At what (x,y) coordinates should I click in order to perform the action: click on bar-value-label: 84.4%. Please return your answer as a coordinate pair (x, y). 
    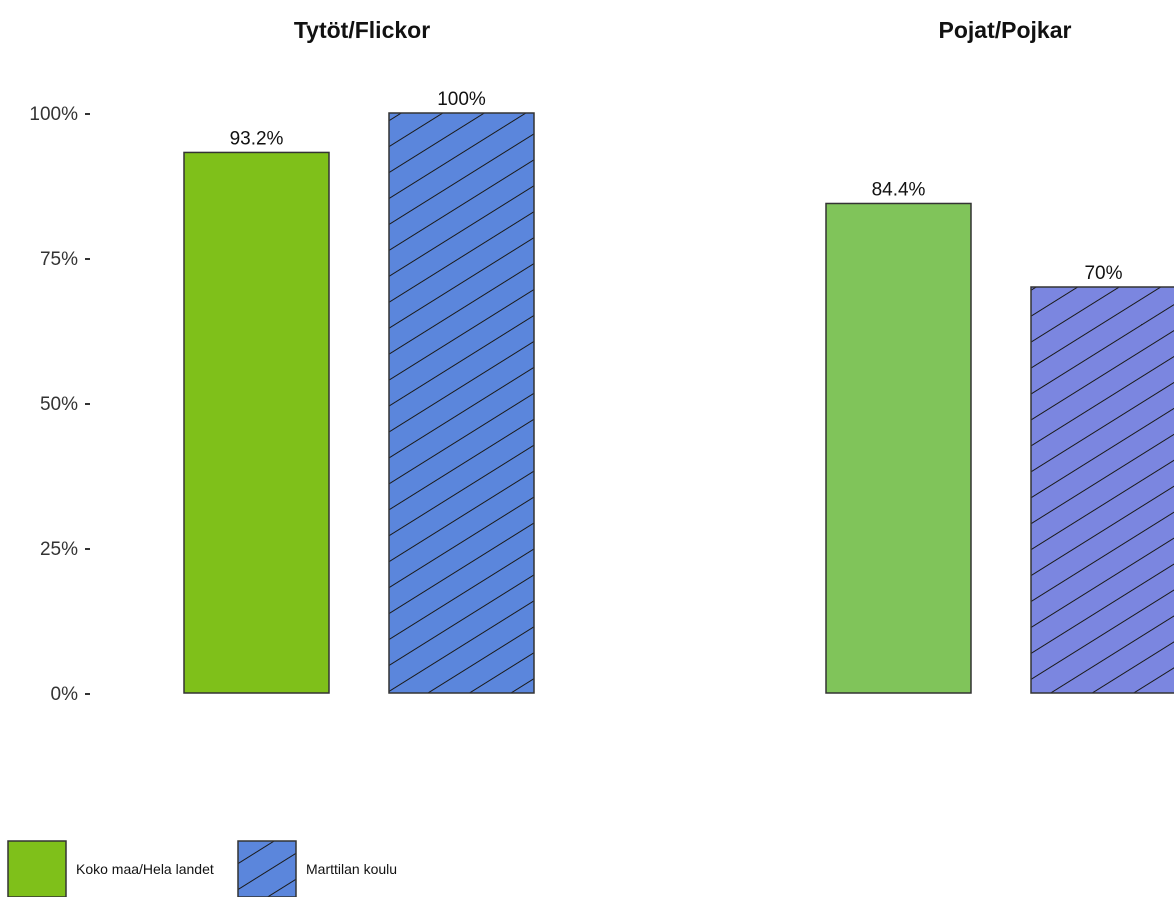
    Looking at the image, I should click on (899, 189).